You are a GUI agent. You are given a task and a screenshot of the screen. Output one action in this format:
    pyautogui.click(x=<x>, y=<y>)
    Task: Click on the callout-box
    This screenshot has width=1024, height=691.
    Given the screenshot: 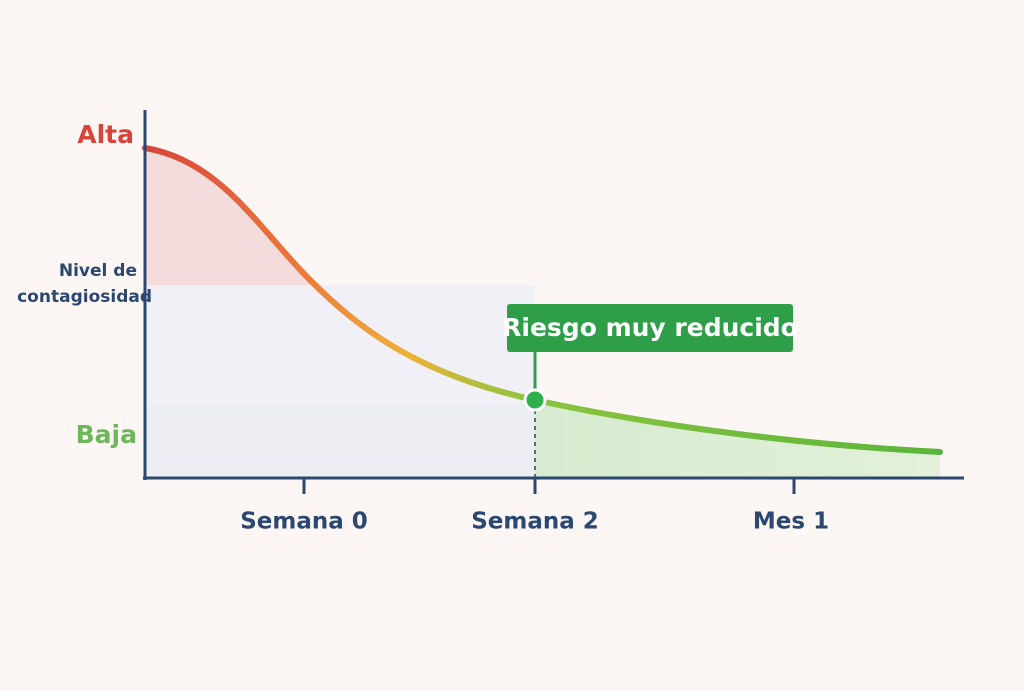 What is the action you would take?
    pyautogui.click(x=650, y=328)
    